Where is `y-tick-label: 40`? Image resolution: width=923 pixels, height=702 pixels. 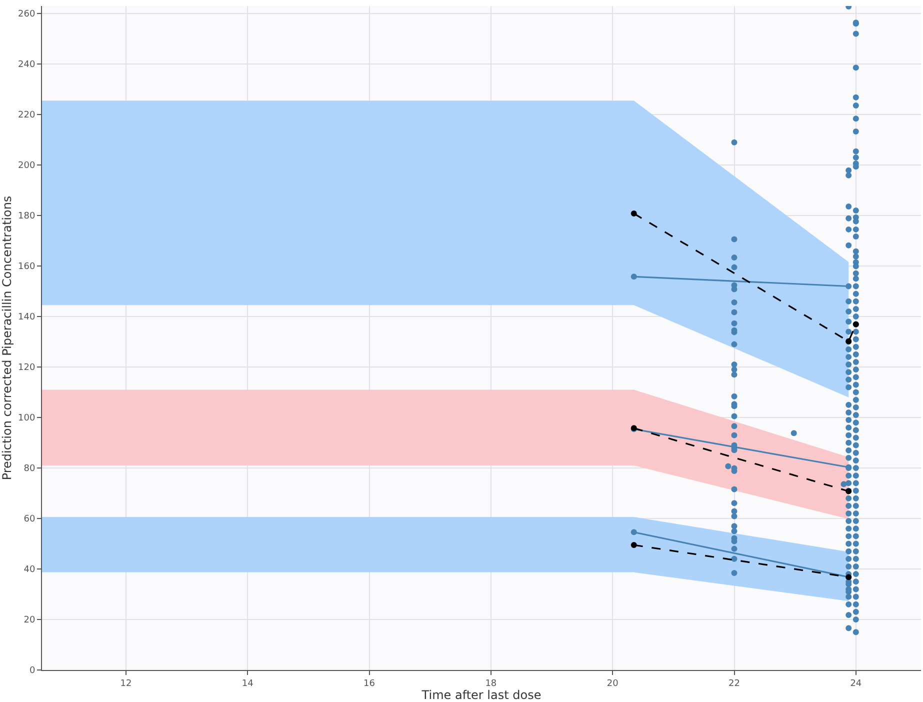 y-tick-label: 40 is located at coordinates (30, 570).